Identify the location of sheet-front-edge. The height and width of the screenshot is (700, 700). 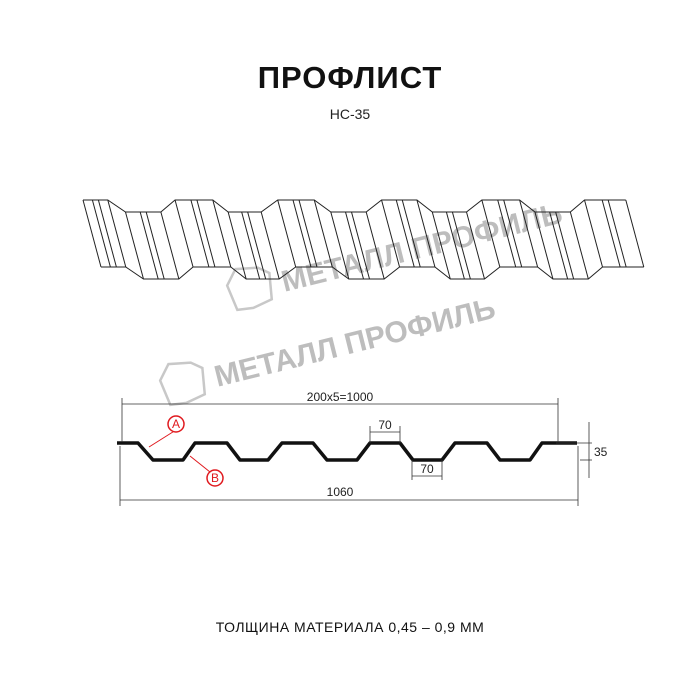
(372, 273).